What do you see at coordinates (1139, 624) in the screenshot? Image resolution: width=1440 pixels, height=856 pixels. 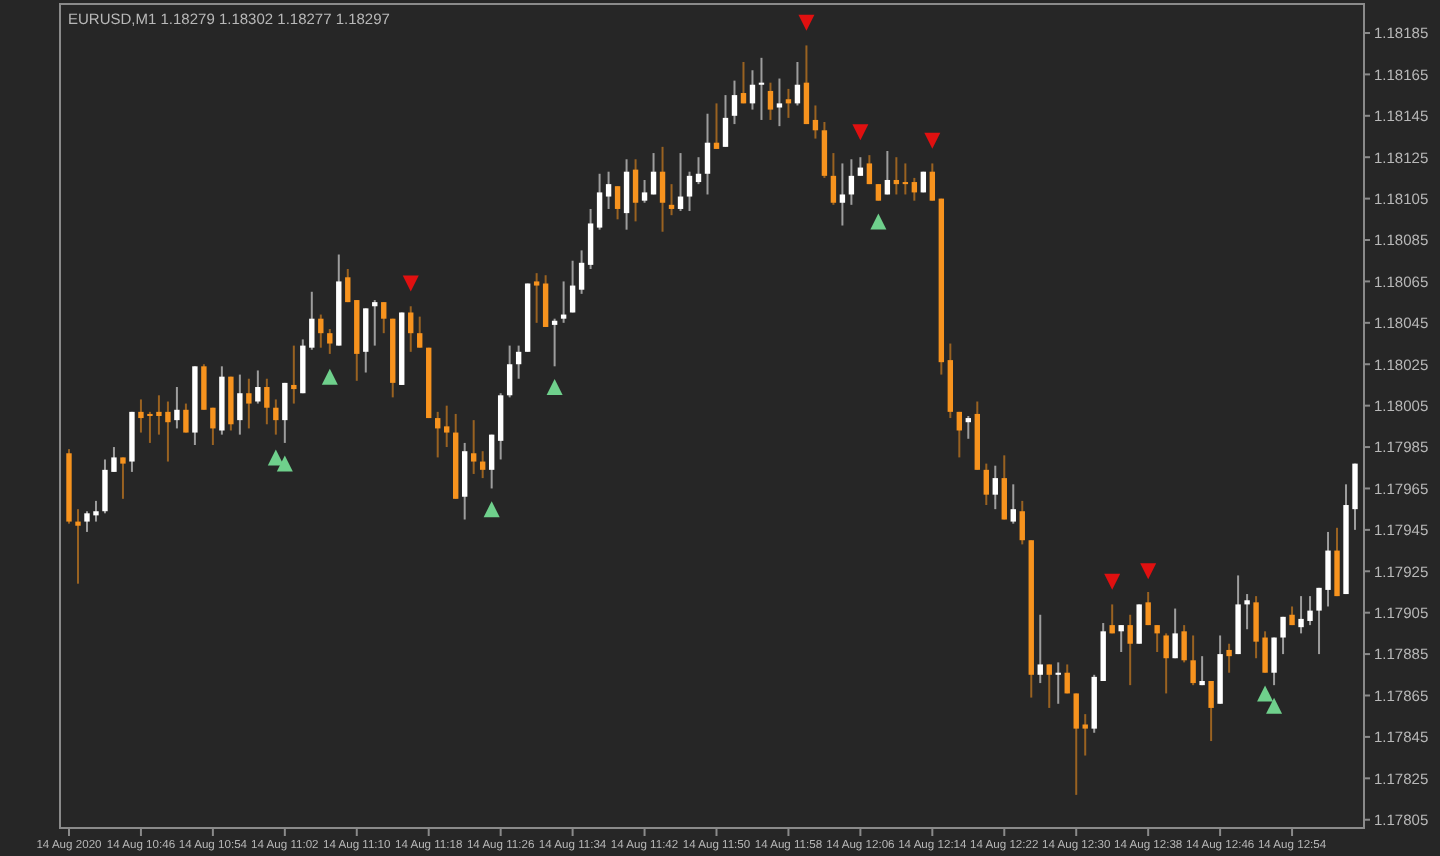 I see `candlestick` at bounding box center [1139, 624].